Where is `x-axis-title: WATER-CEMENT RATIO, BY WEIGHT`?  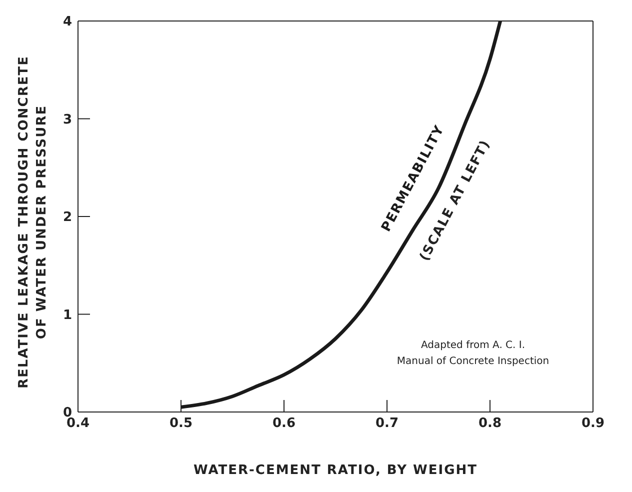
x-axis-title: WATER-CEMENT RATIO, BY WEIGHT is located at coordinates (335, 470).